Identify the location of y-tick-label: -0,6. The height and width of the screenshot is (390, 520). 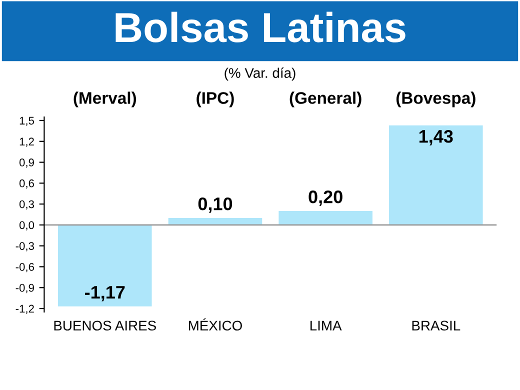
(25, 267).